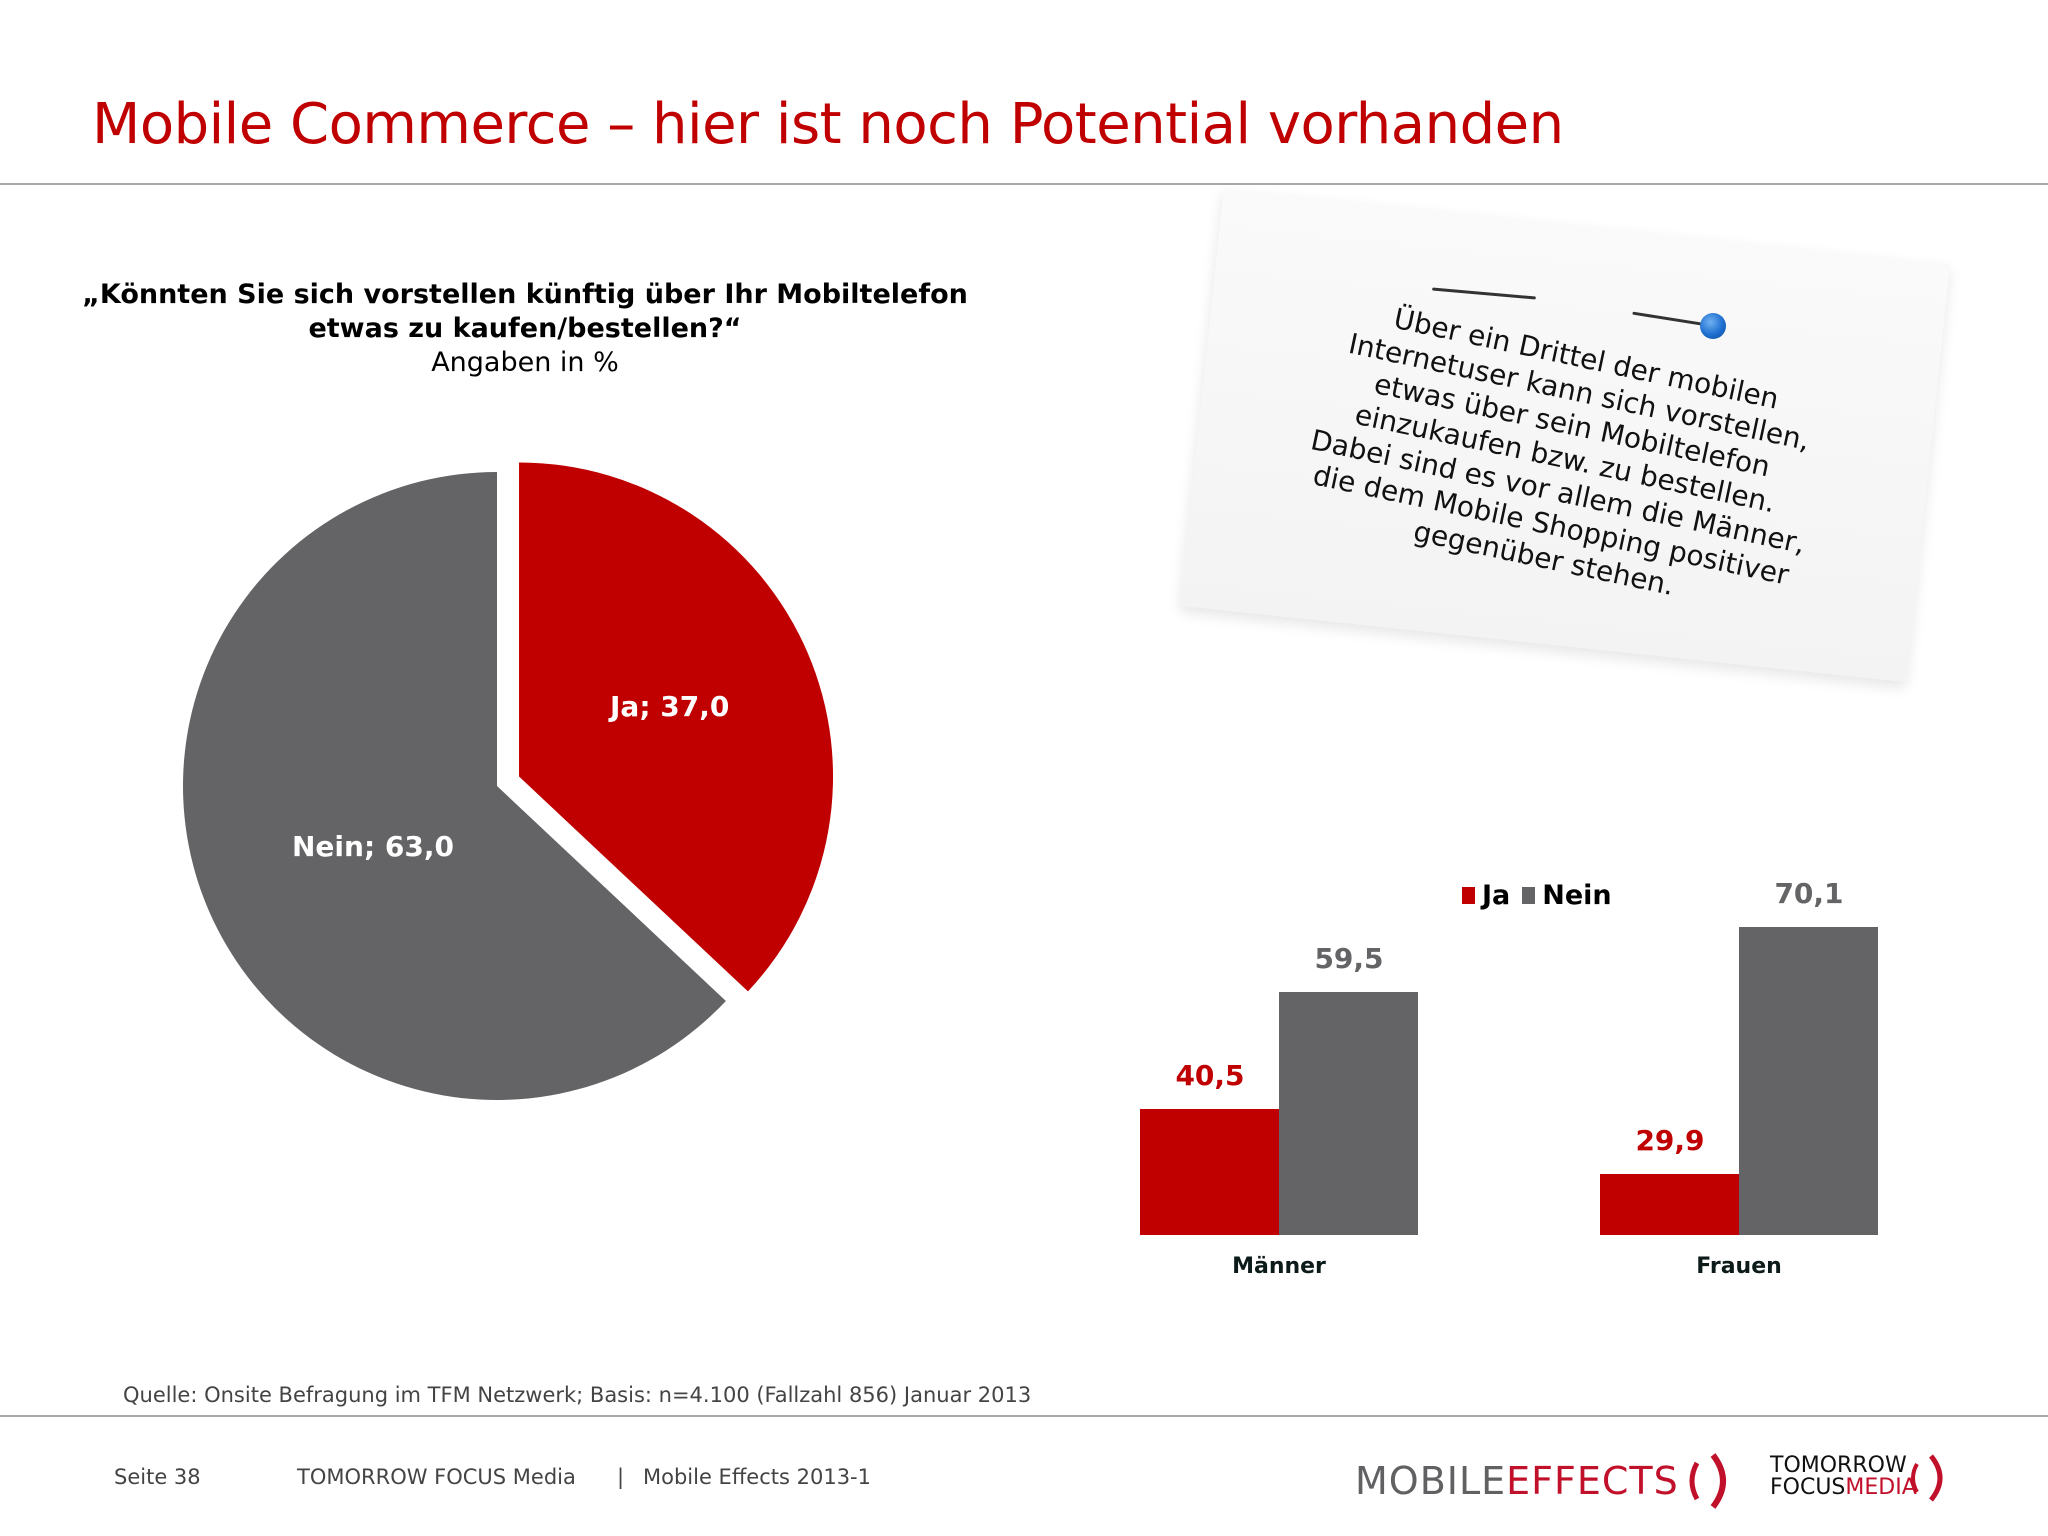 Image resolution: width=2048 pixels, height=1536 pixels. Describe the element at coordinates (436, 1477) in the screenshot. I see `footer-company: TOMORROW FOCUS Media` at that location.